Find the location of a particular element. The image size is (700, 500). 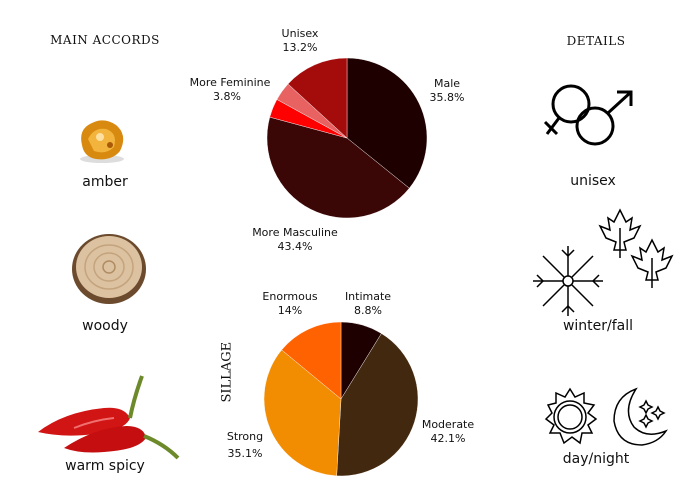

pie-slice-enormous is located at coordinates (311, 360).